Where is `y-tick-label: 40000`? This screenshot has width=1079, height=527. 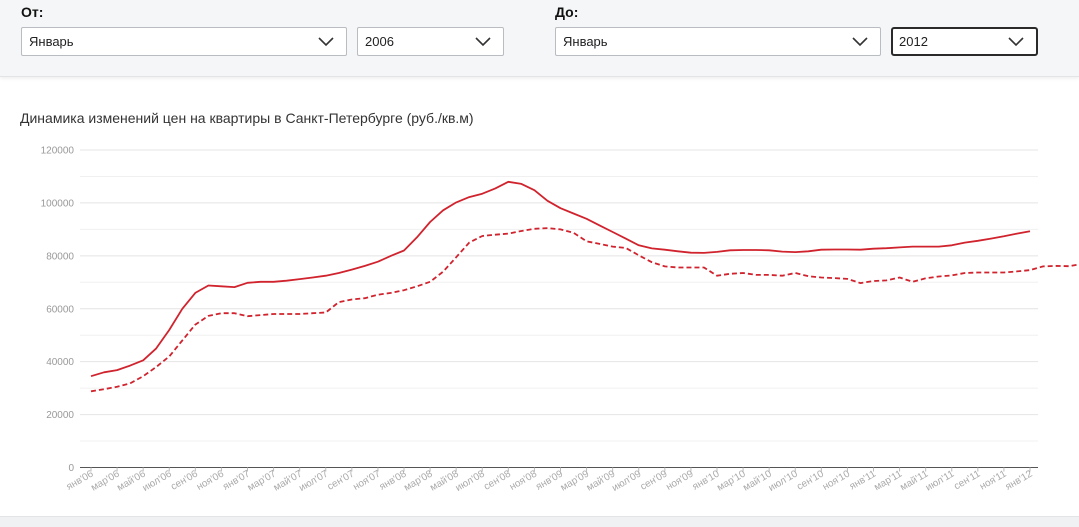
y-tick-label: 40000 is located at coordinates (60, 362).